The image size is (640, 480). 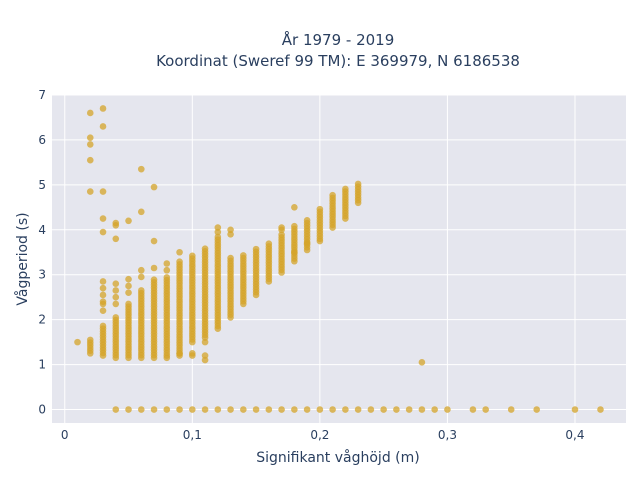 What do you see at coordinates (192, 435) in the screenshot?
I see `x-tick-label: 0,1` at bounding box center [192, 435].